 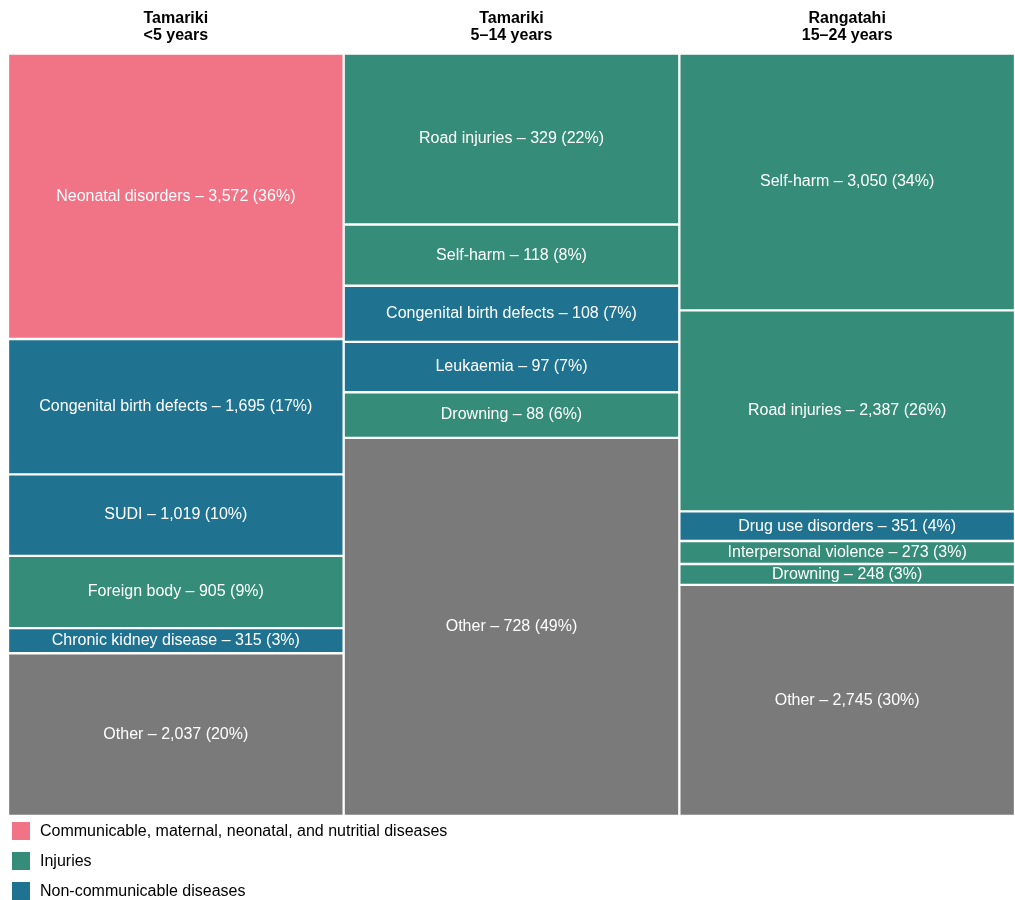 I want to click on data-label: 905, so click(x=212, y=591).